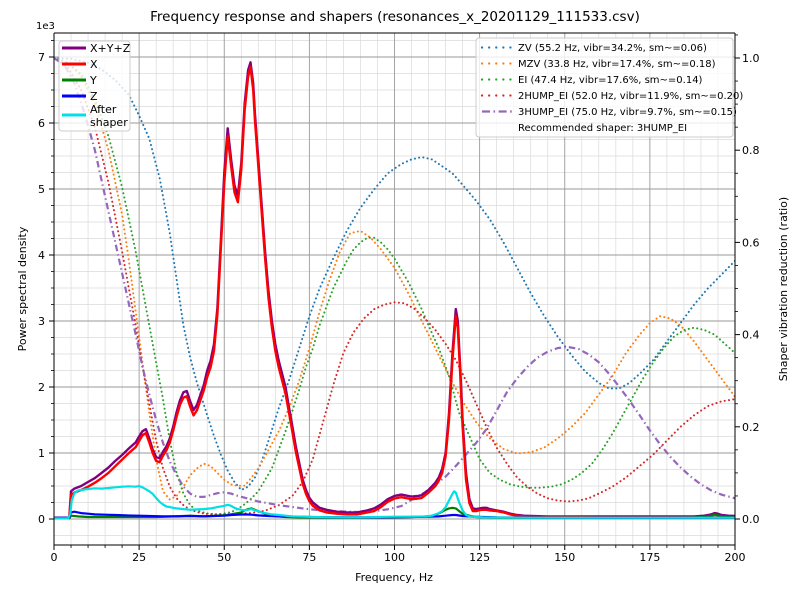 The image size is (800, 600). What do you see at coordinates (110, 48) in the screenshot?
I see `legend-entry-label: X+Y+Z` at bounding box center [110, 48].